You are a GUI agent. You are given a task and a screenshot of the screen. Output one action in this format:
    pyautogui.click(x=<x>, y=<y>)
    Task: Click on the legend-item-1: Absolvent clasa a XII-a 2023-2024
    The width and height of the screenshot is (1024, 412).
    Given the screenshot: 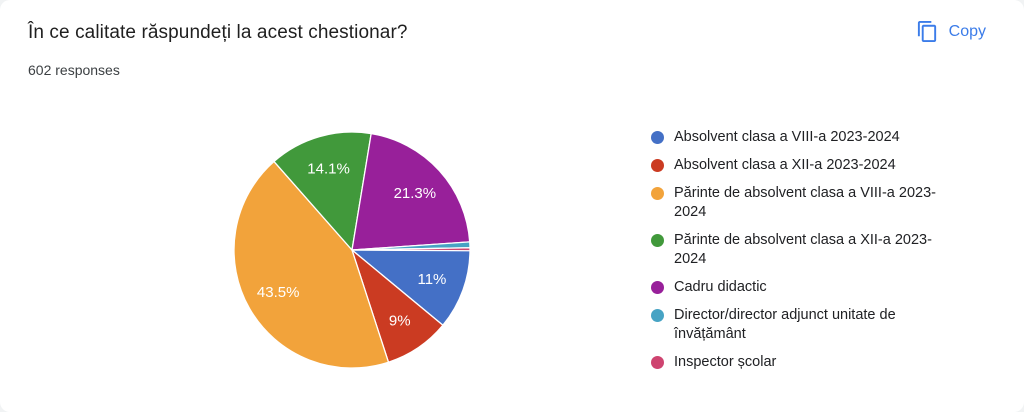 What is the action you would take?
    pyautogui.click(x=803, y=165)
    